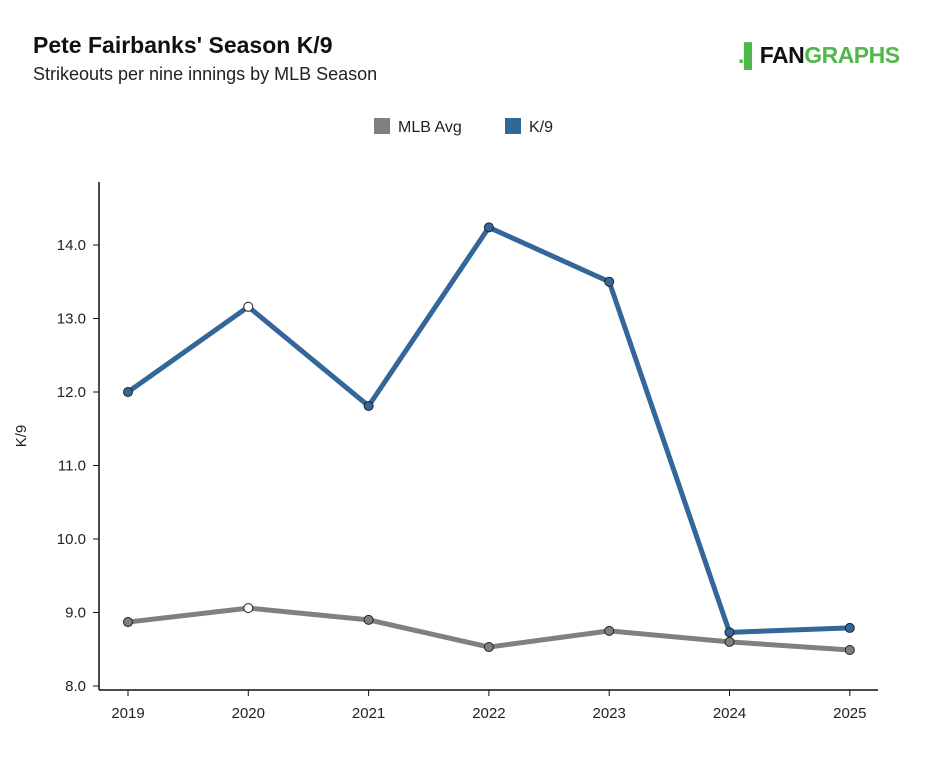 The image size is (950, 766). I want to click on legend-label: K/9, so click(541, 127).